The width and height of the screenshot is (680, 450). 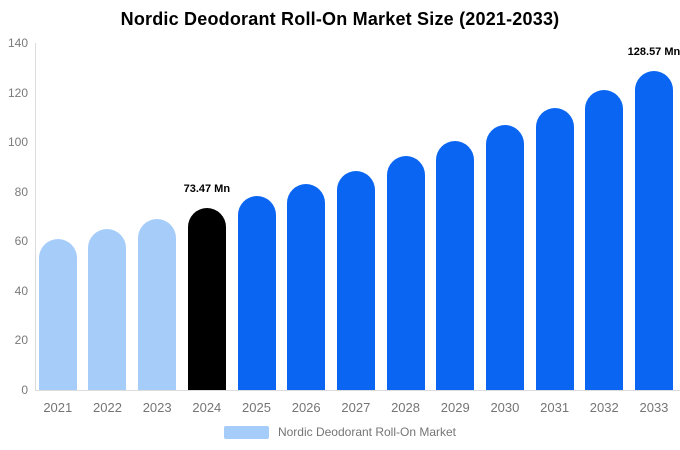 I want to click on bar-2033, so click(x=653, y=230).